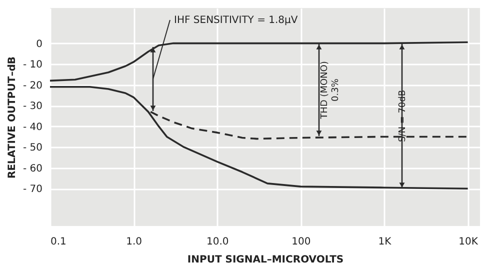 The height and width of the screenshot is (269, 485). What do you see at coordinates (32, 148) in the screenshot?
I see `y-tick-label: - 50` at bounding box center [32, 148].